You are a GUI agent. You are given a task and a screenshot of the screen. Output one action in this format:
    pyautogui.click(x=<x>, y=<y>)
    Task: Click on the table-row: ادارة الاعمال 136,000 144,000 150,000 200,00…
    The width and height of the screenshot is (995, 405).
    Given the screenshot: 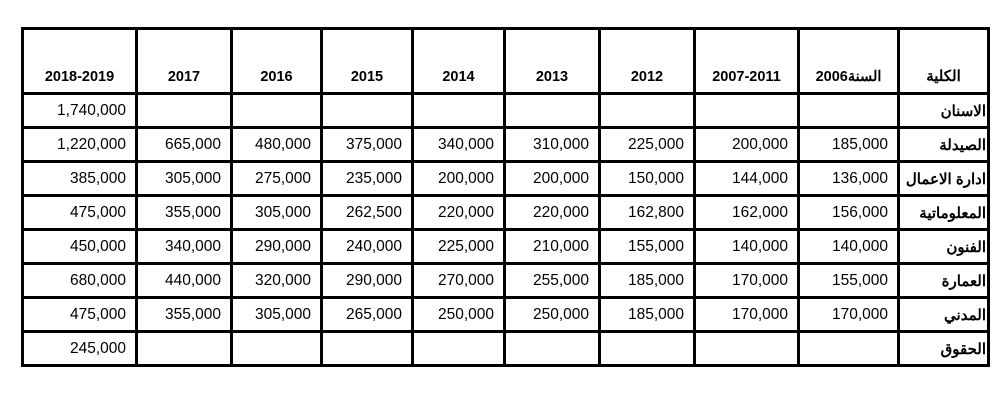 What is the action you would take?
    pyautogui.click(x=505, y=178)
    